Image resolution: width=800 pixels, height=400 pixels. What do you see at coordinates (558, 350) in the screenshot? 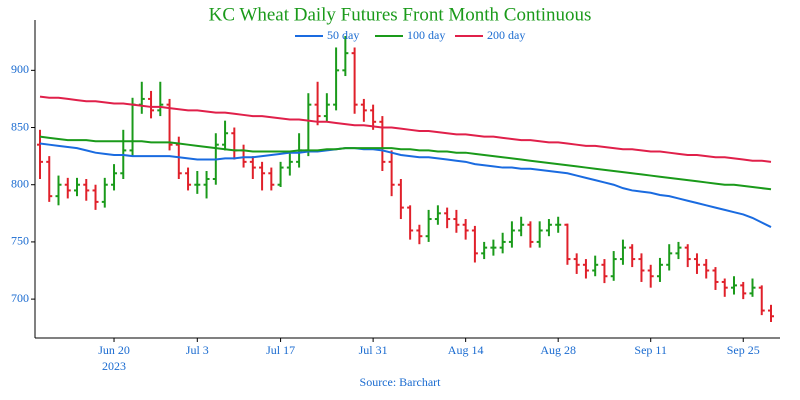
I see `x-tick-label: Aug 28` at bounding box center [558, 350].